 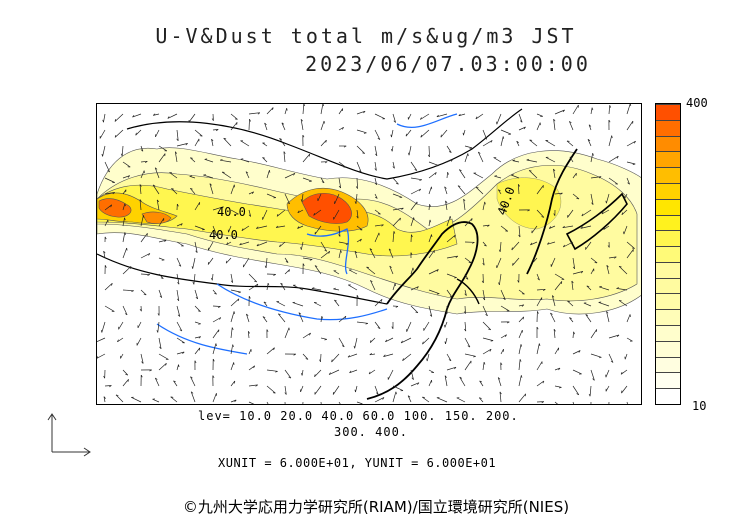 What do you see at coordinates (358, 416) in the screenshot?
I see `contour-levels-line1: lev= 10.0 20.0 40.0 60.0 100. 150. 200.` at bounding box center [358, 416].